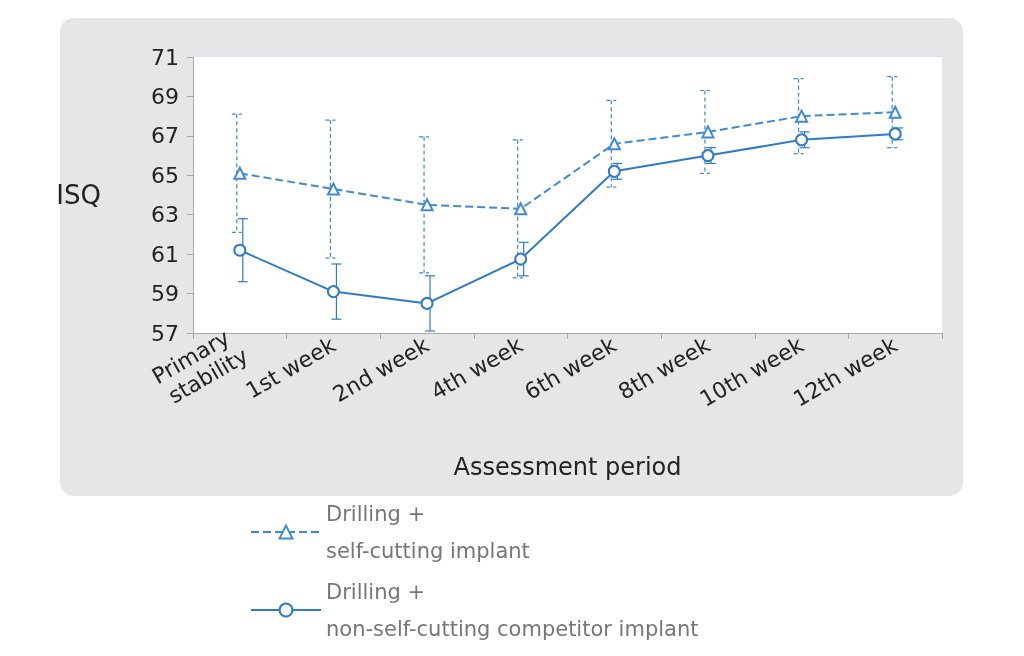 The image size is (1024, 656). I want to click on y-tick-label: 69, so click(165, 96).